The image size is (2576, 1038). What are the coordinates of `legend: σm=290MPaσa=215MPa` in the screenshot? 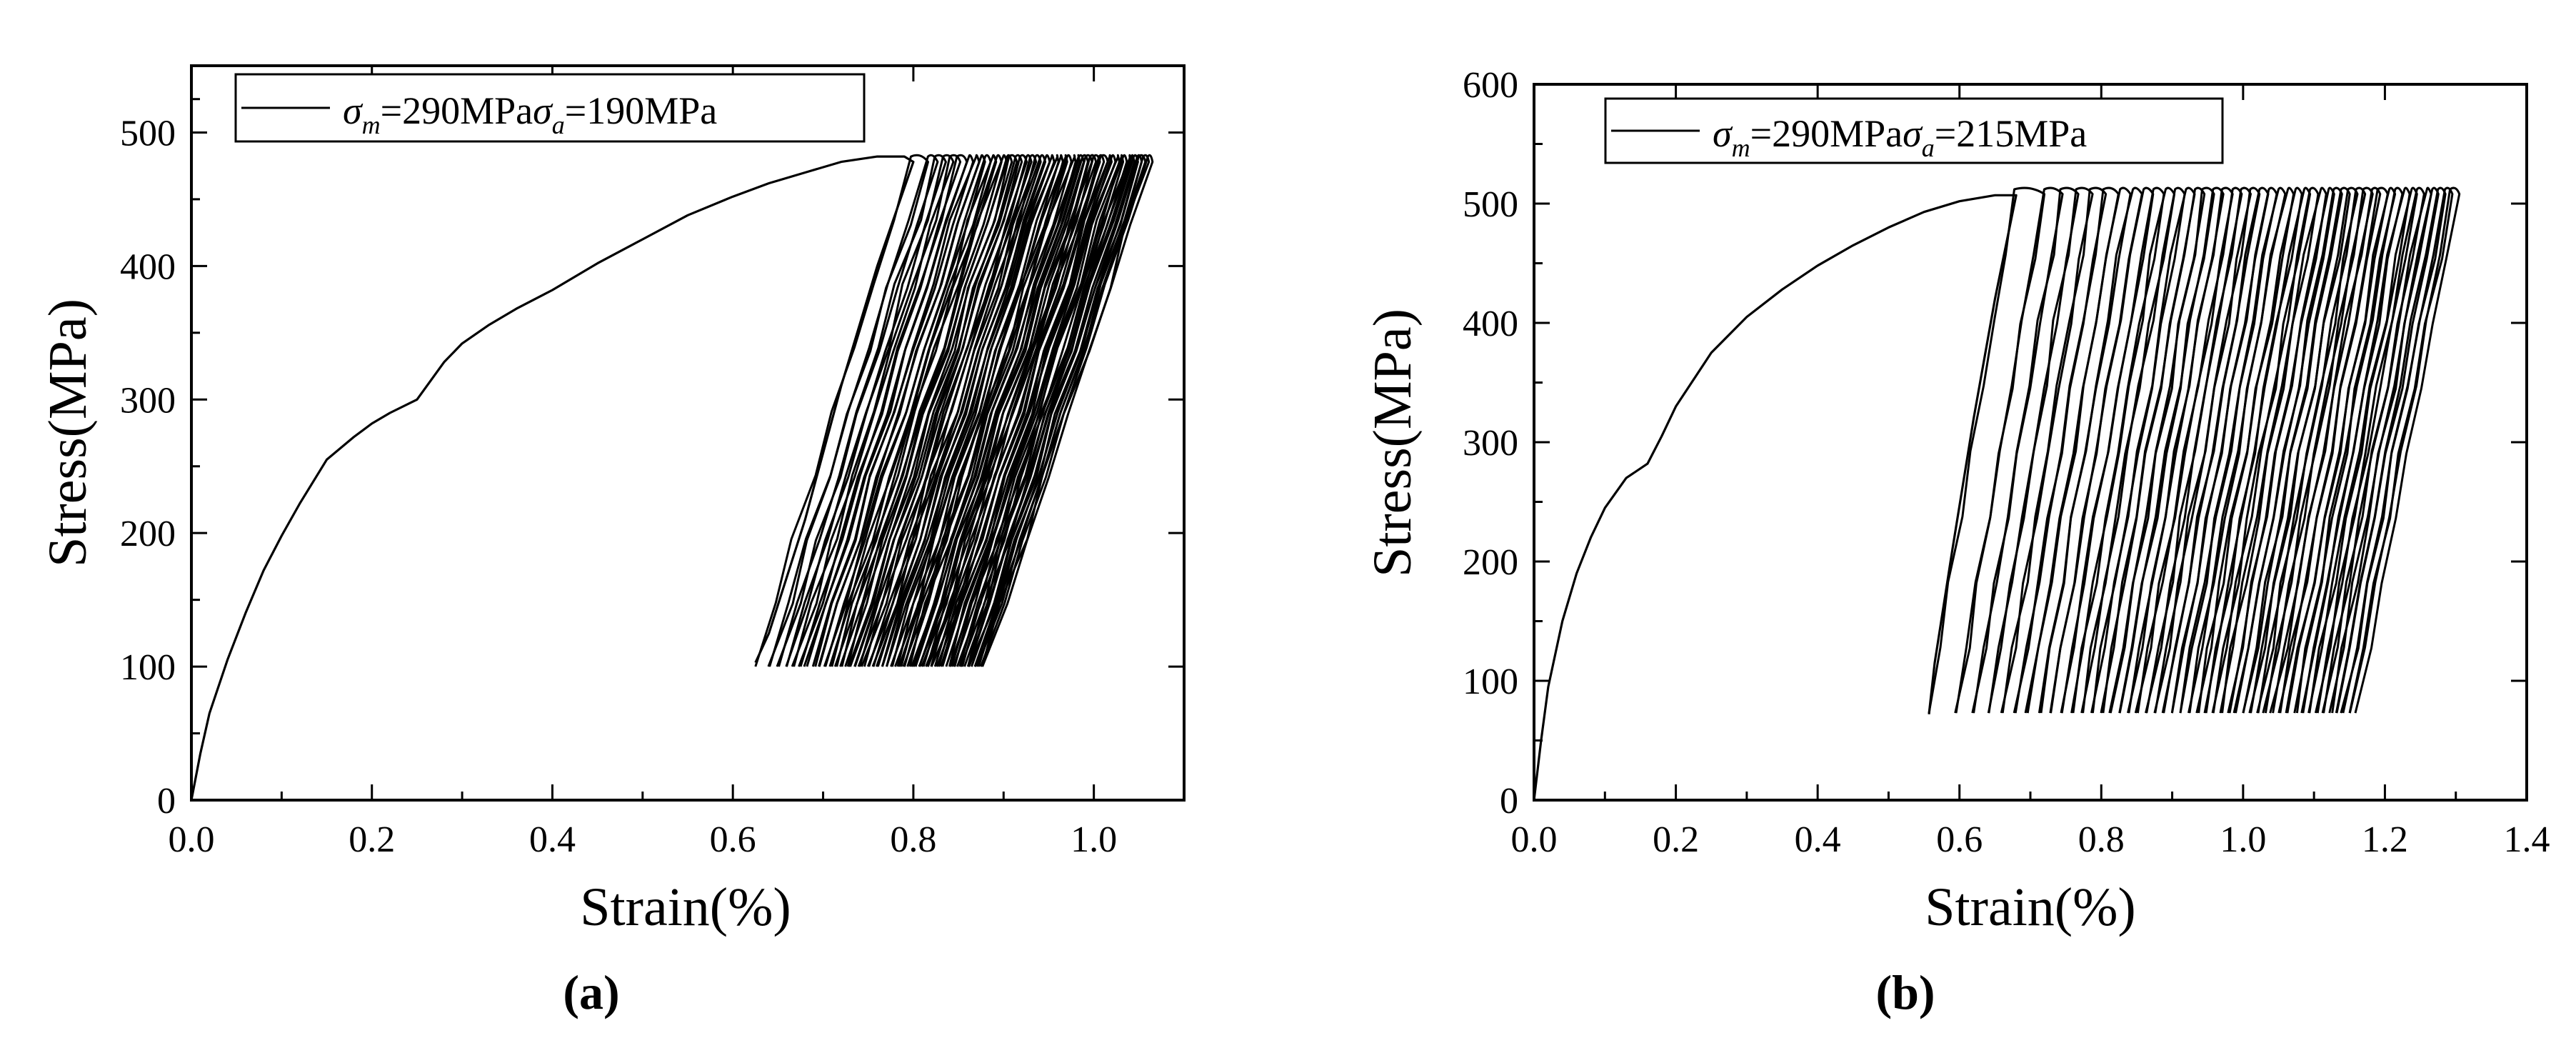 It's located at (1914, 130).